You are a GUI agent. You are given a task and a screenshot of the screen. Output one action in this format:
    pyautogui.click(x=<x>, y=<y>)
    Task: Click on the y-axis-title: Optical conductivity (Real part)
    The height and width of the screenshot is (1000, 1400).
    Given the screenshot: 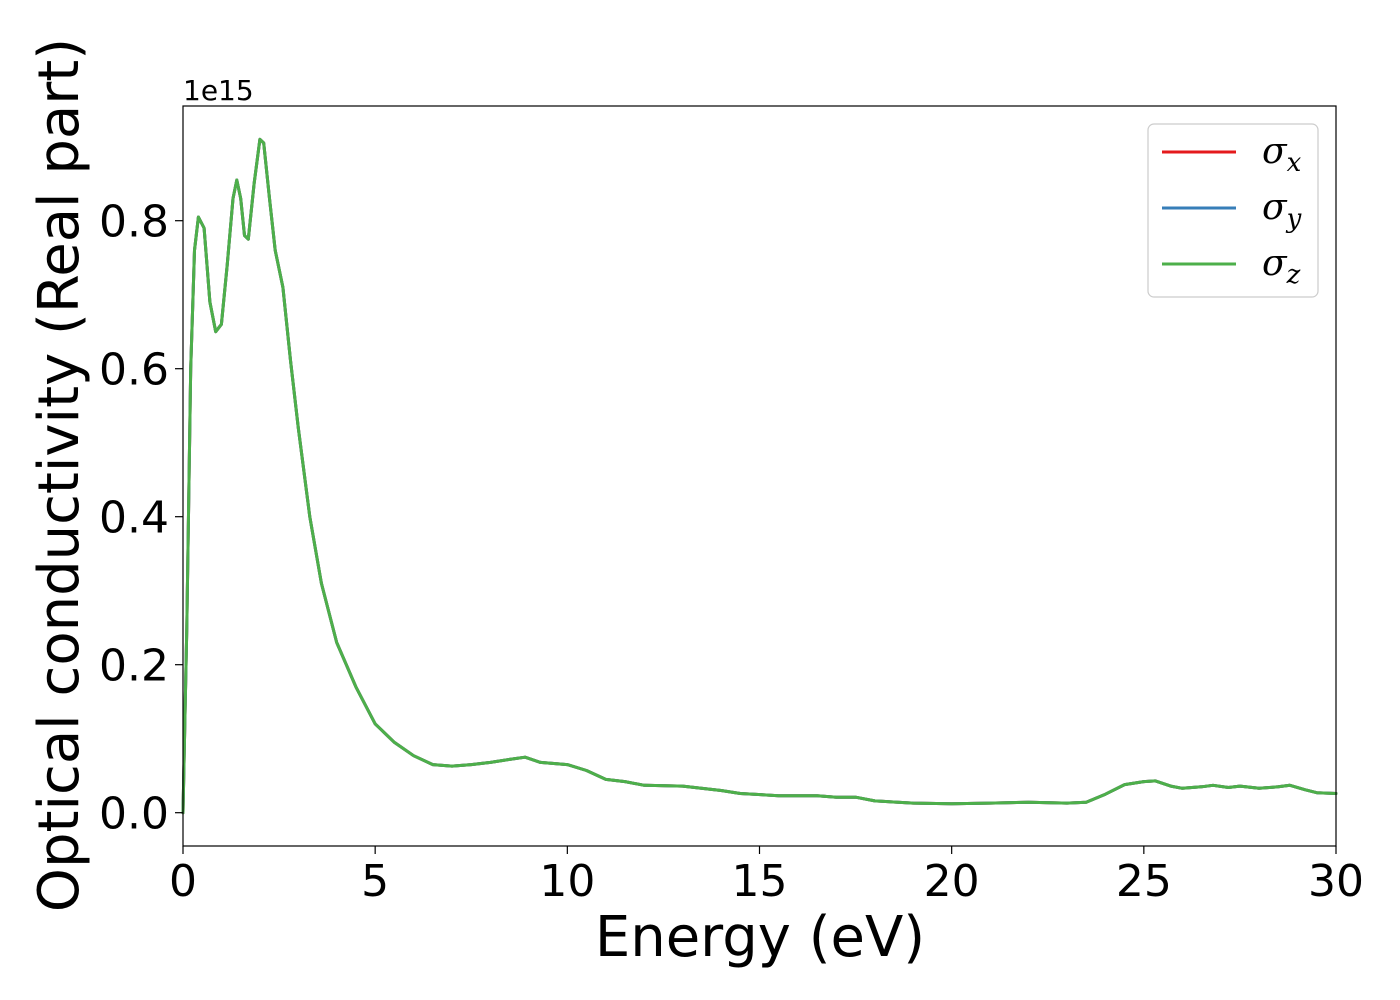 What is the action you would take?
    pyautogui.click(x=59, y=475)
    